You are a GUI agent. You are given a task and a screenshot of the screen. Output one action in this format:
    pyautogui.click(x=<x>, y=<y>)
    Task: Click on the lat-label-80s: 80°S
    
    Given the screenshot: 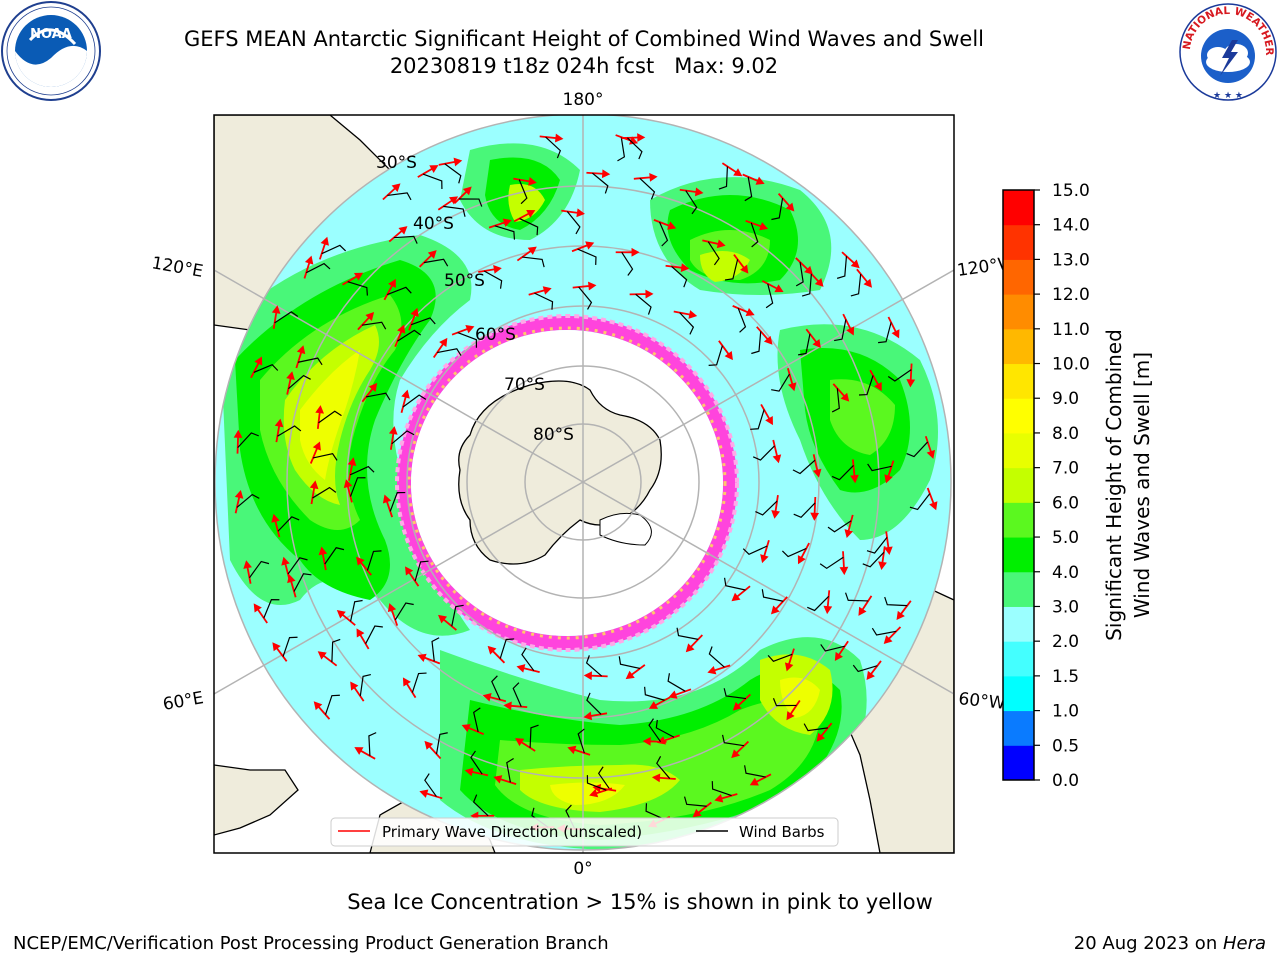 What is the action you would take?
    pyautogui.click(x=553, y=435)
    